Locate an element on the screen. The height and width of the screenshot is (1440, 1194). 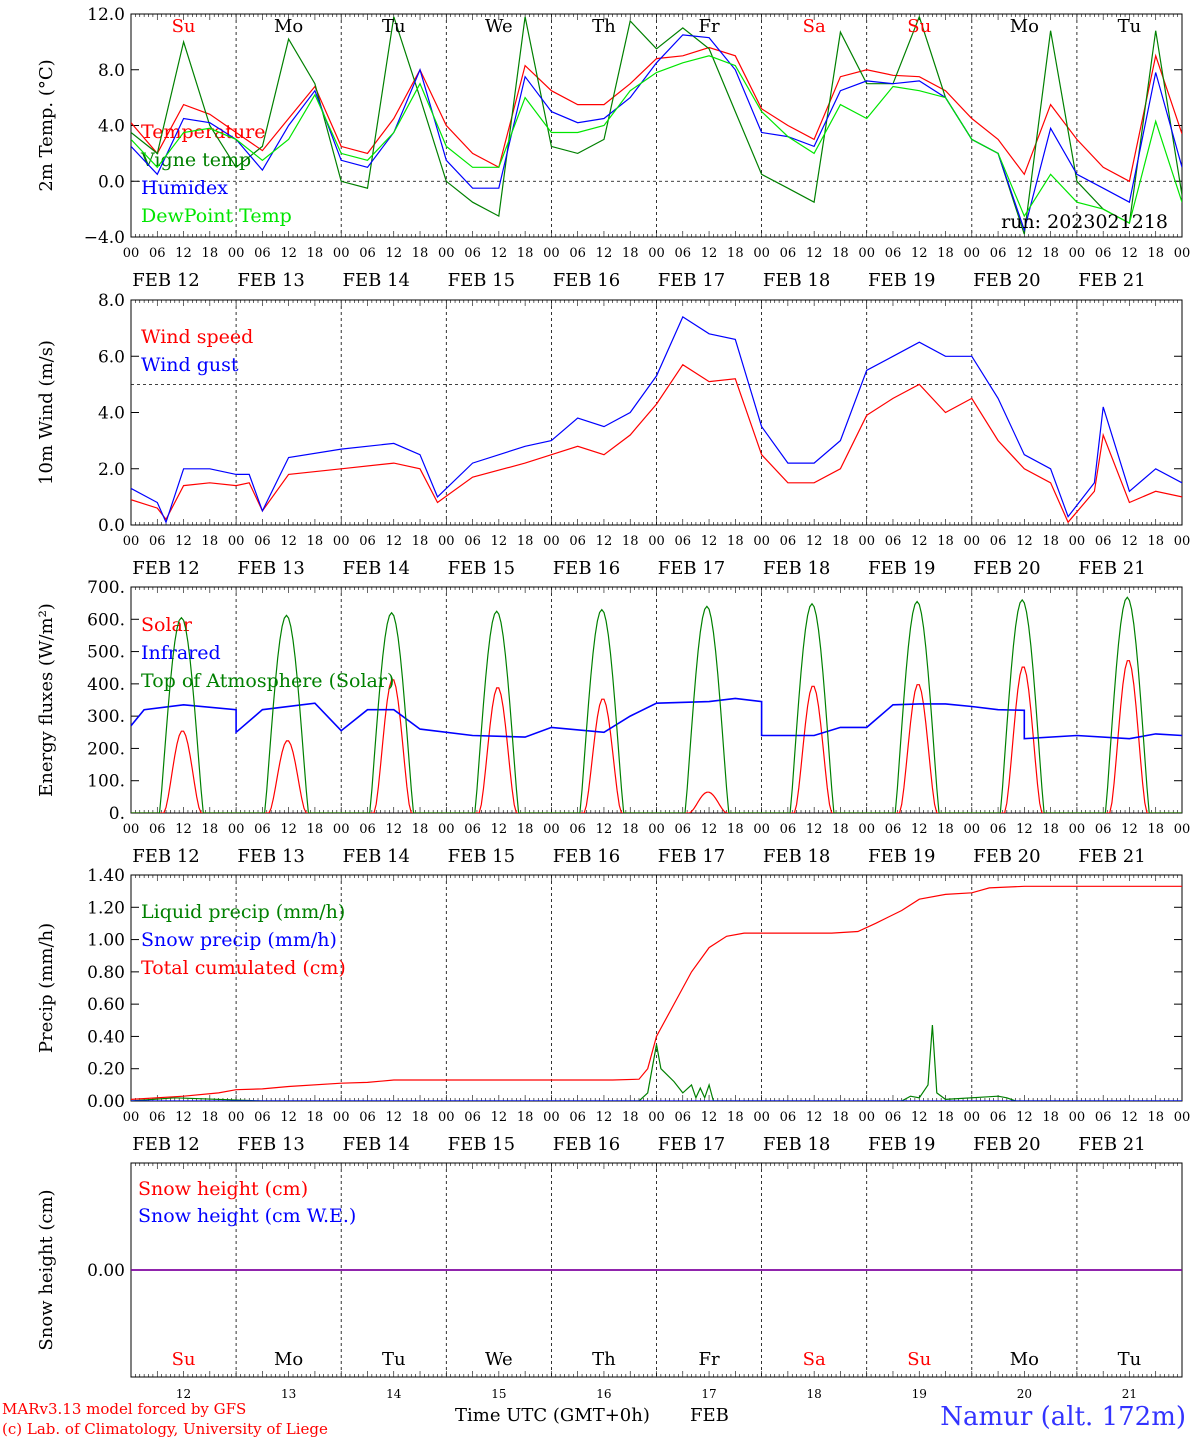
legend-entry: Wind speed is located at coordinates (197, 337).